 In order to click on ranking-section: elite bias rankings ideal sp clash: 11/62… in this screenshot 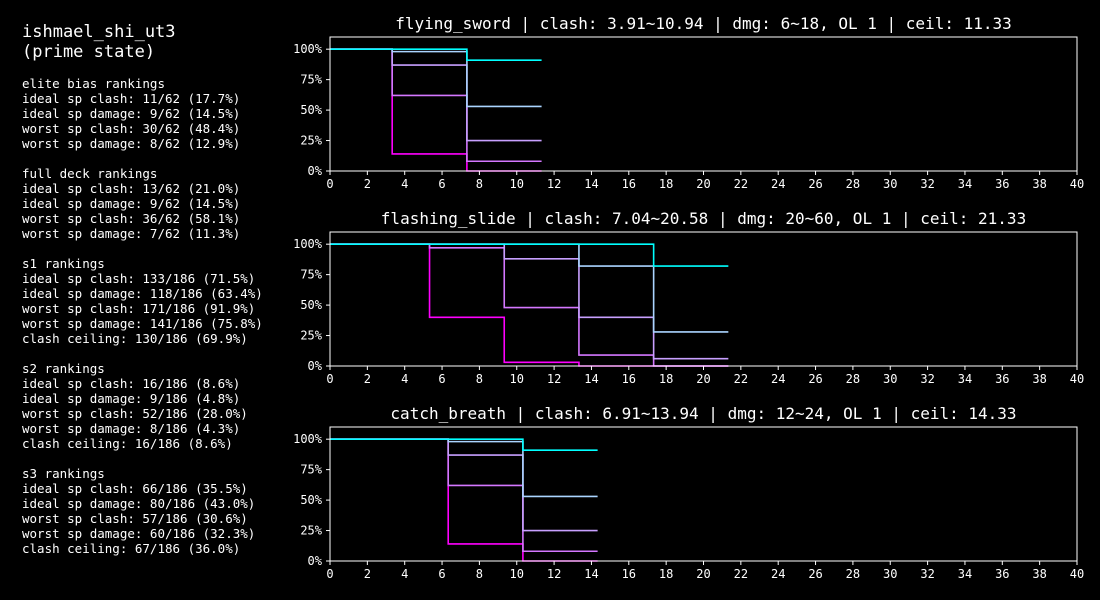, I will do `click(162, 113)`.